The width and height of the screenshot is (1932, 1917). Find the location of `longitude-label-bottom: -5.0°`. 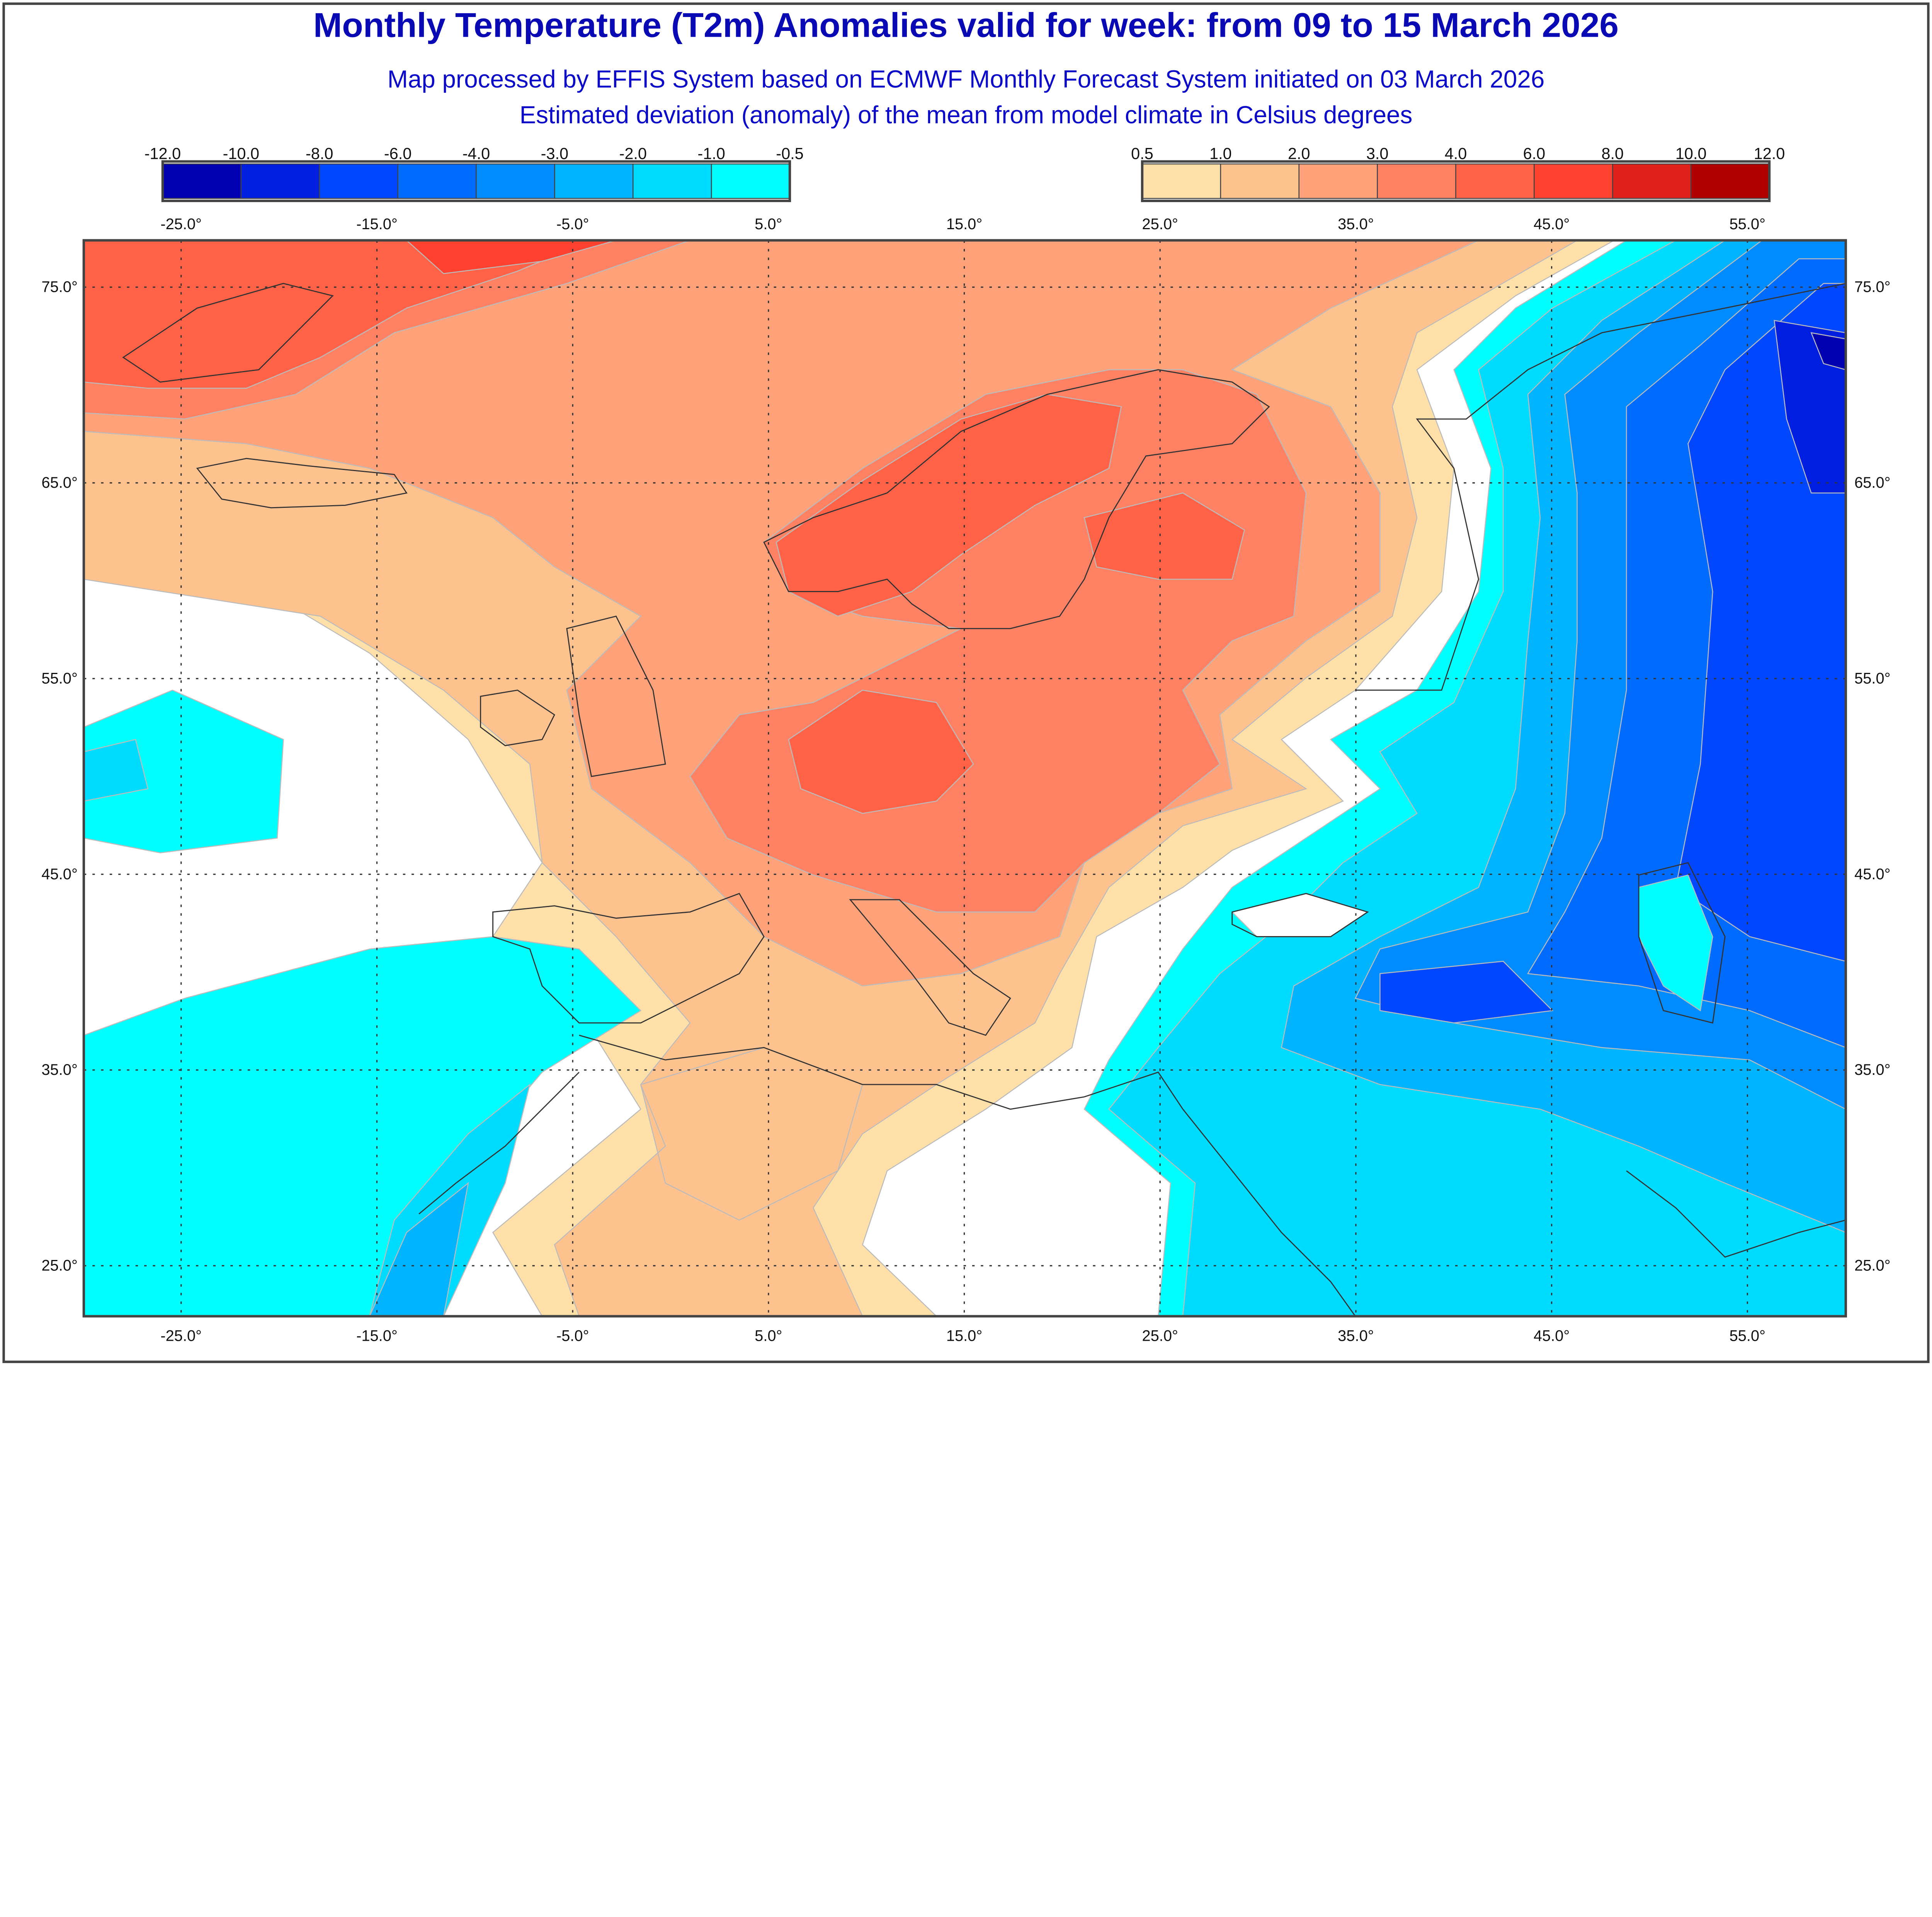

longitude-label-bottom: -5.0° is located at coordinates (572, 1335).